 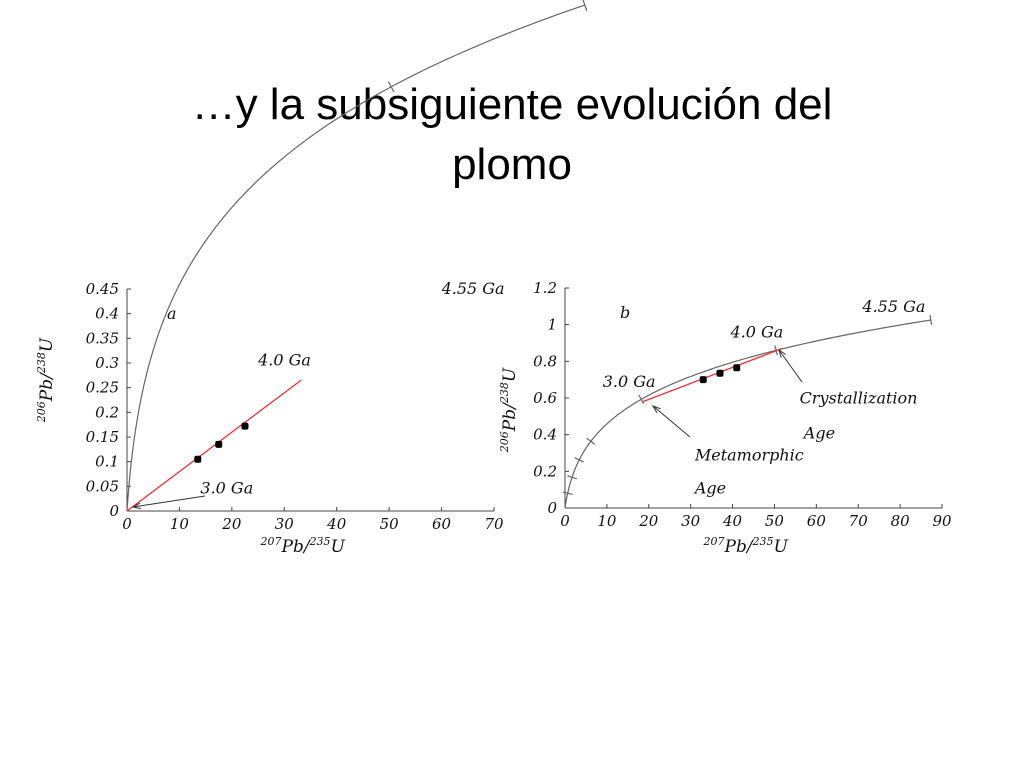 What do you see at coordinates (901, 521) in the screenshot?
I see `x-tick-label: 80` at bounding box center [901, 521].